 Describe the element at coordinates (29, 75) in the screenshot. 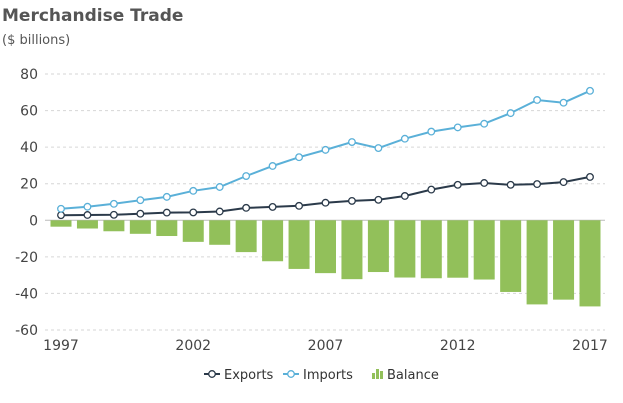

I see `y-tick-label: 80` at that location.